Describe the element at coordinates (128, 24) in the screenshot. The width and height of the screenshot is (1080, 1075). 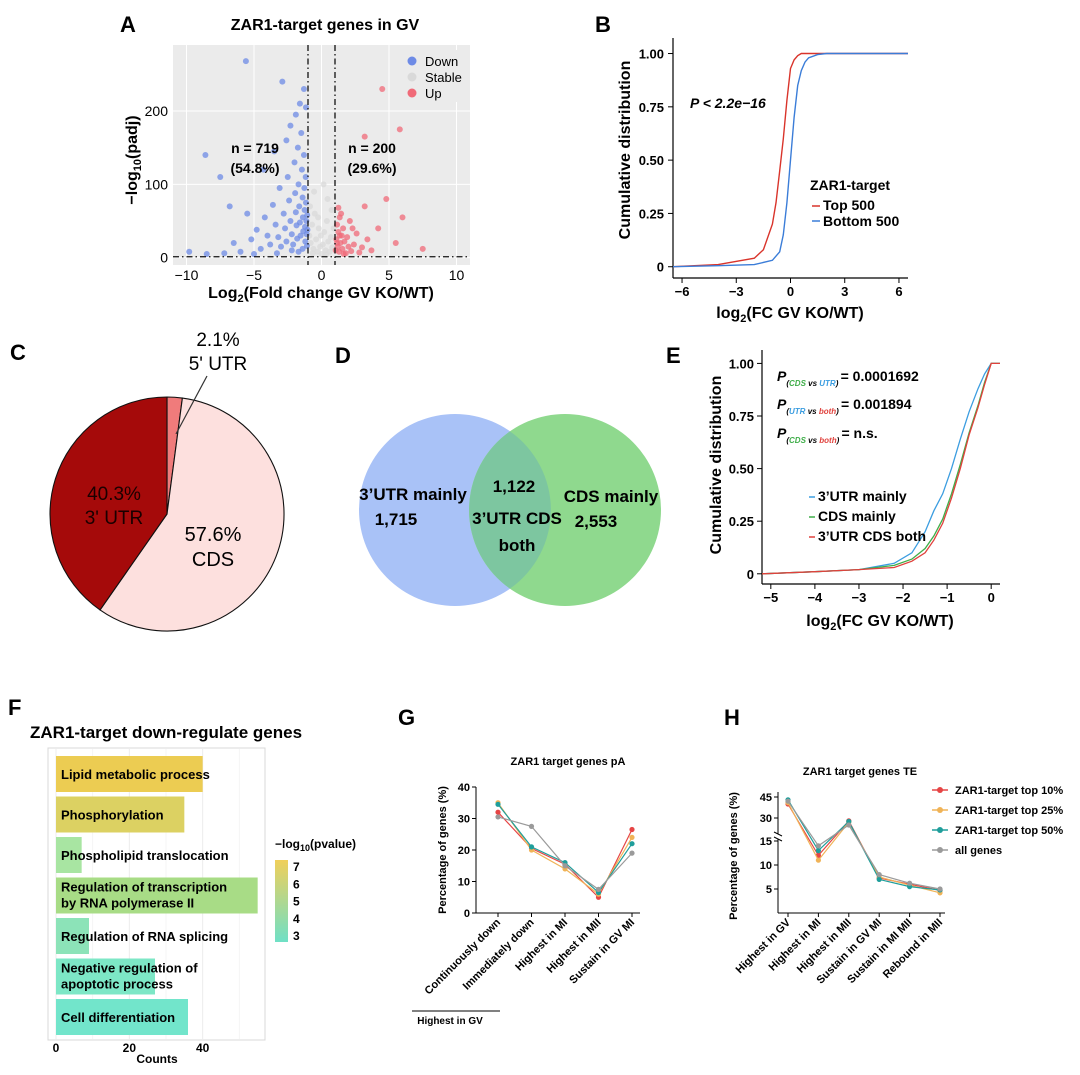
I see `panel-letter-a: A` at that location.